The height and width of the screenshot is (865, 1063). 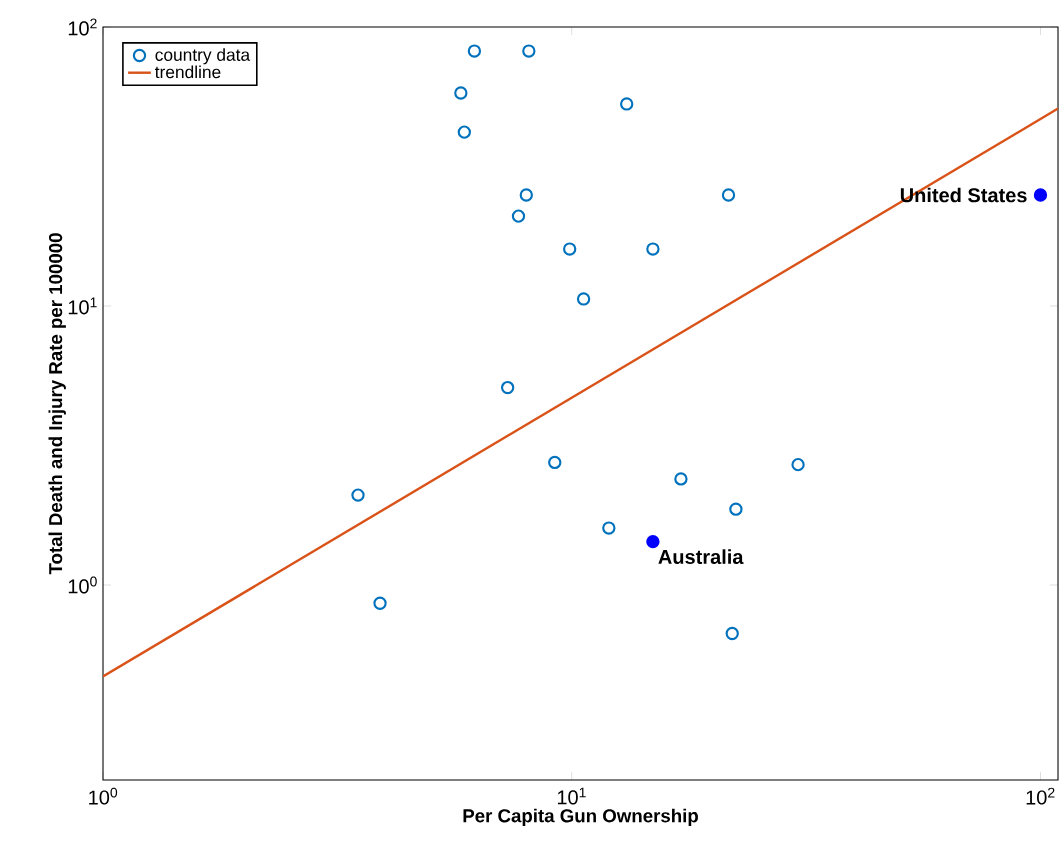 What do you see at coordinates (580, 817) in the screenshot?
I see `x-axis-title: Per Capita Gun Ownership` at bounding box center [580, 817].